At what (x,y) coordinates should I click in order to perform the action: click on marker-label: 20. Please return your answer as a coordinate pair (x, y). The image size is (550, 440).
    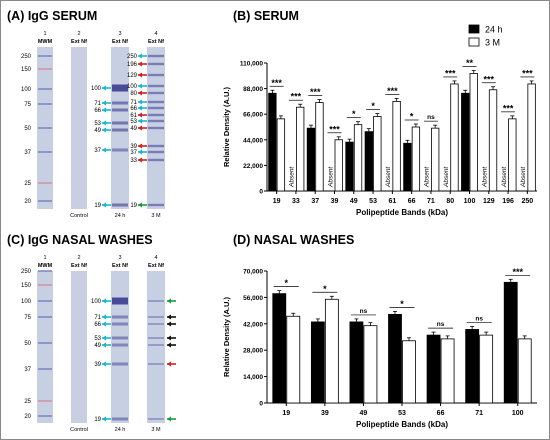
    Looking at the image, I should click on (27, 202).